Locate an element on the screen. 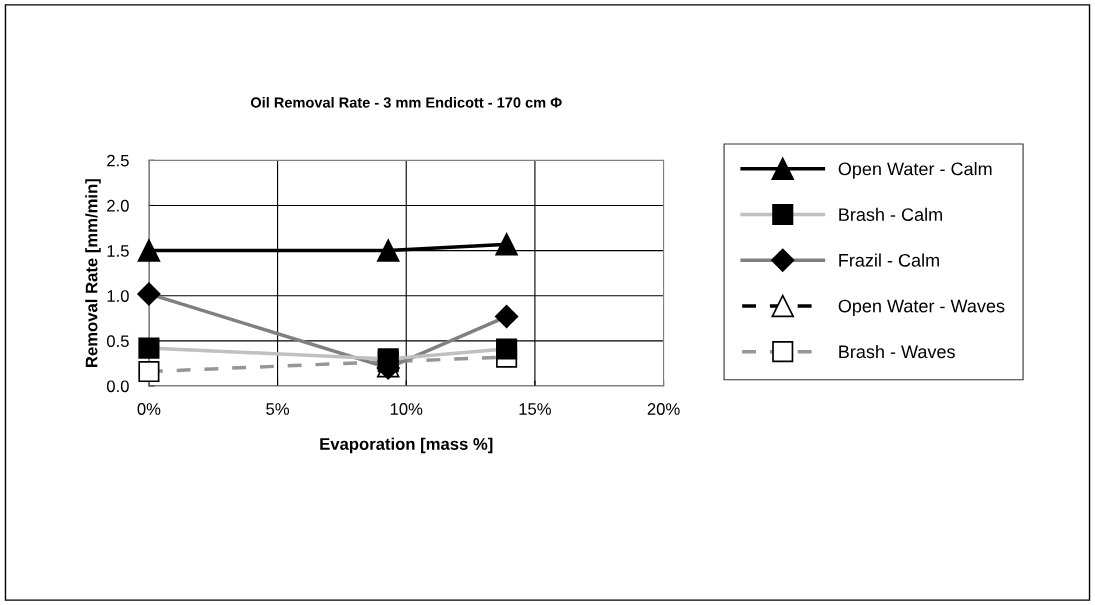  y-tick-label: 0.5 is located at coordinates (117, 341).